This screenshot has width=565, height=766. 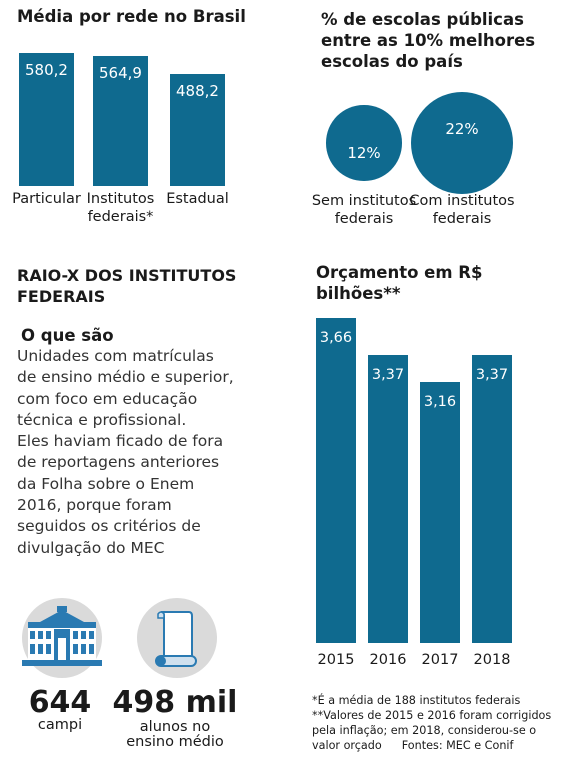 What do you see at coordinates (46, 70) in the screenshot?
I see `bar-value-label: 580,2` at bounding box center [46, 70].